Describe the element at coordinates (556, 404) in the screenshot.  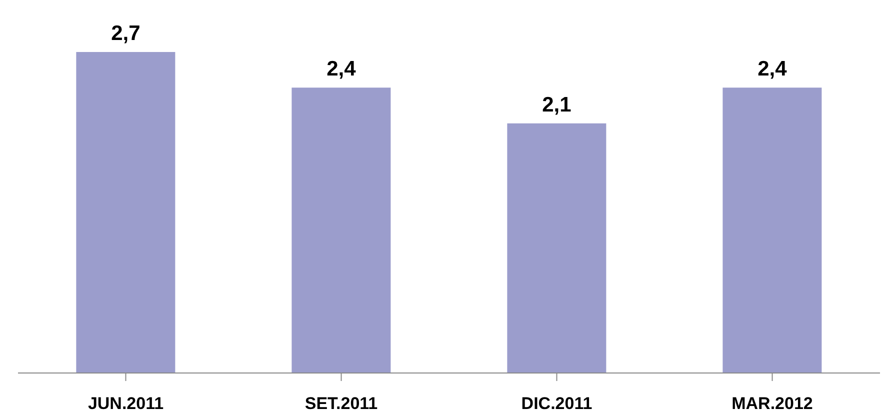
I see `x-tick-label: DIC.2011` at that location.